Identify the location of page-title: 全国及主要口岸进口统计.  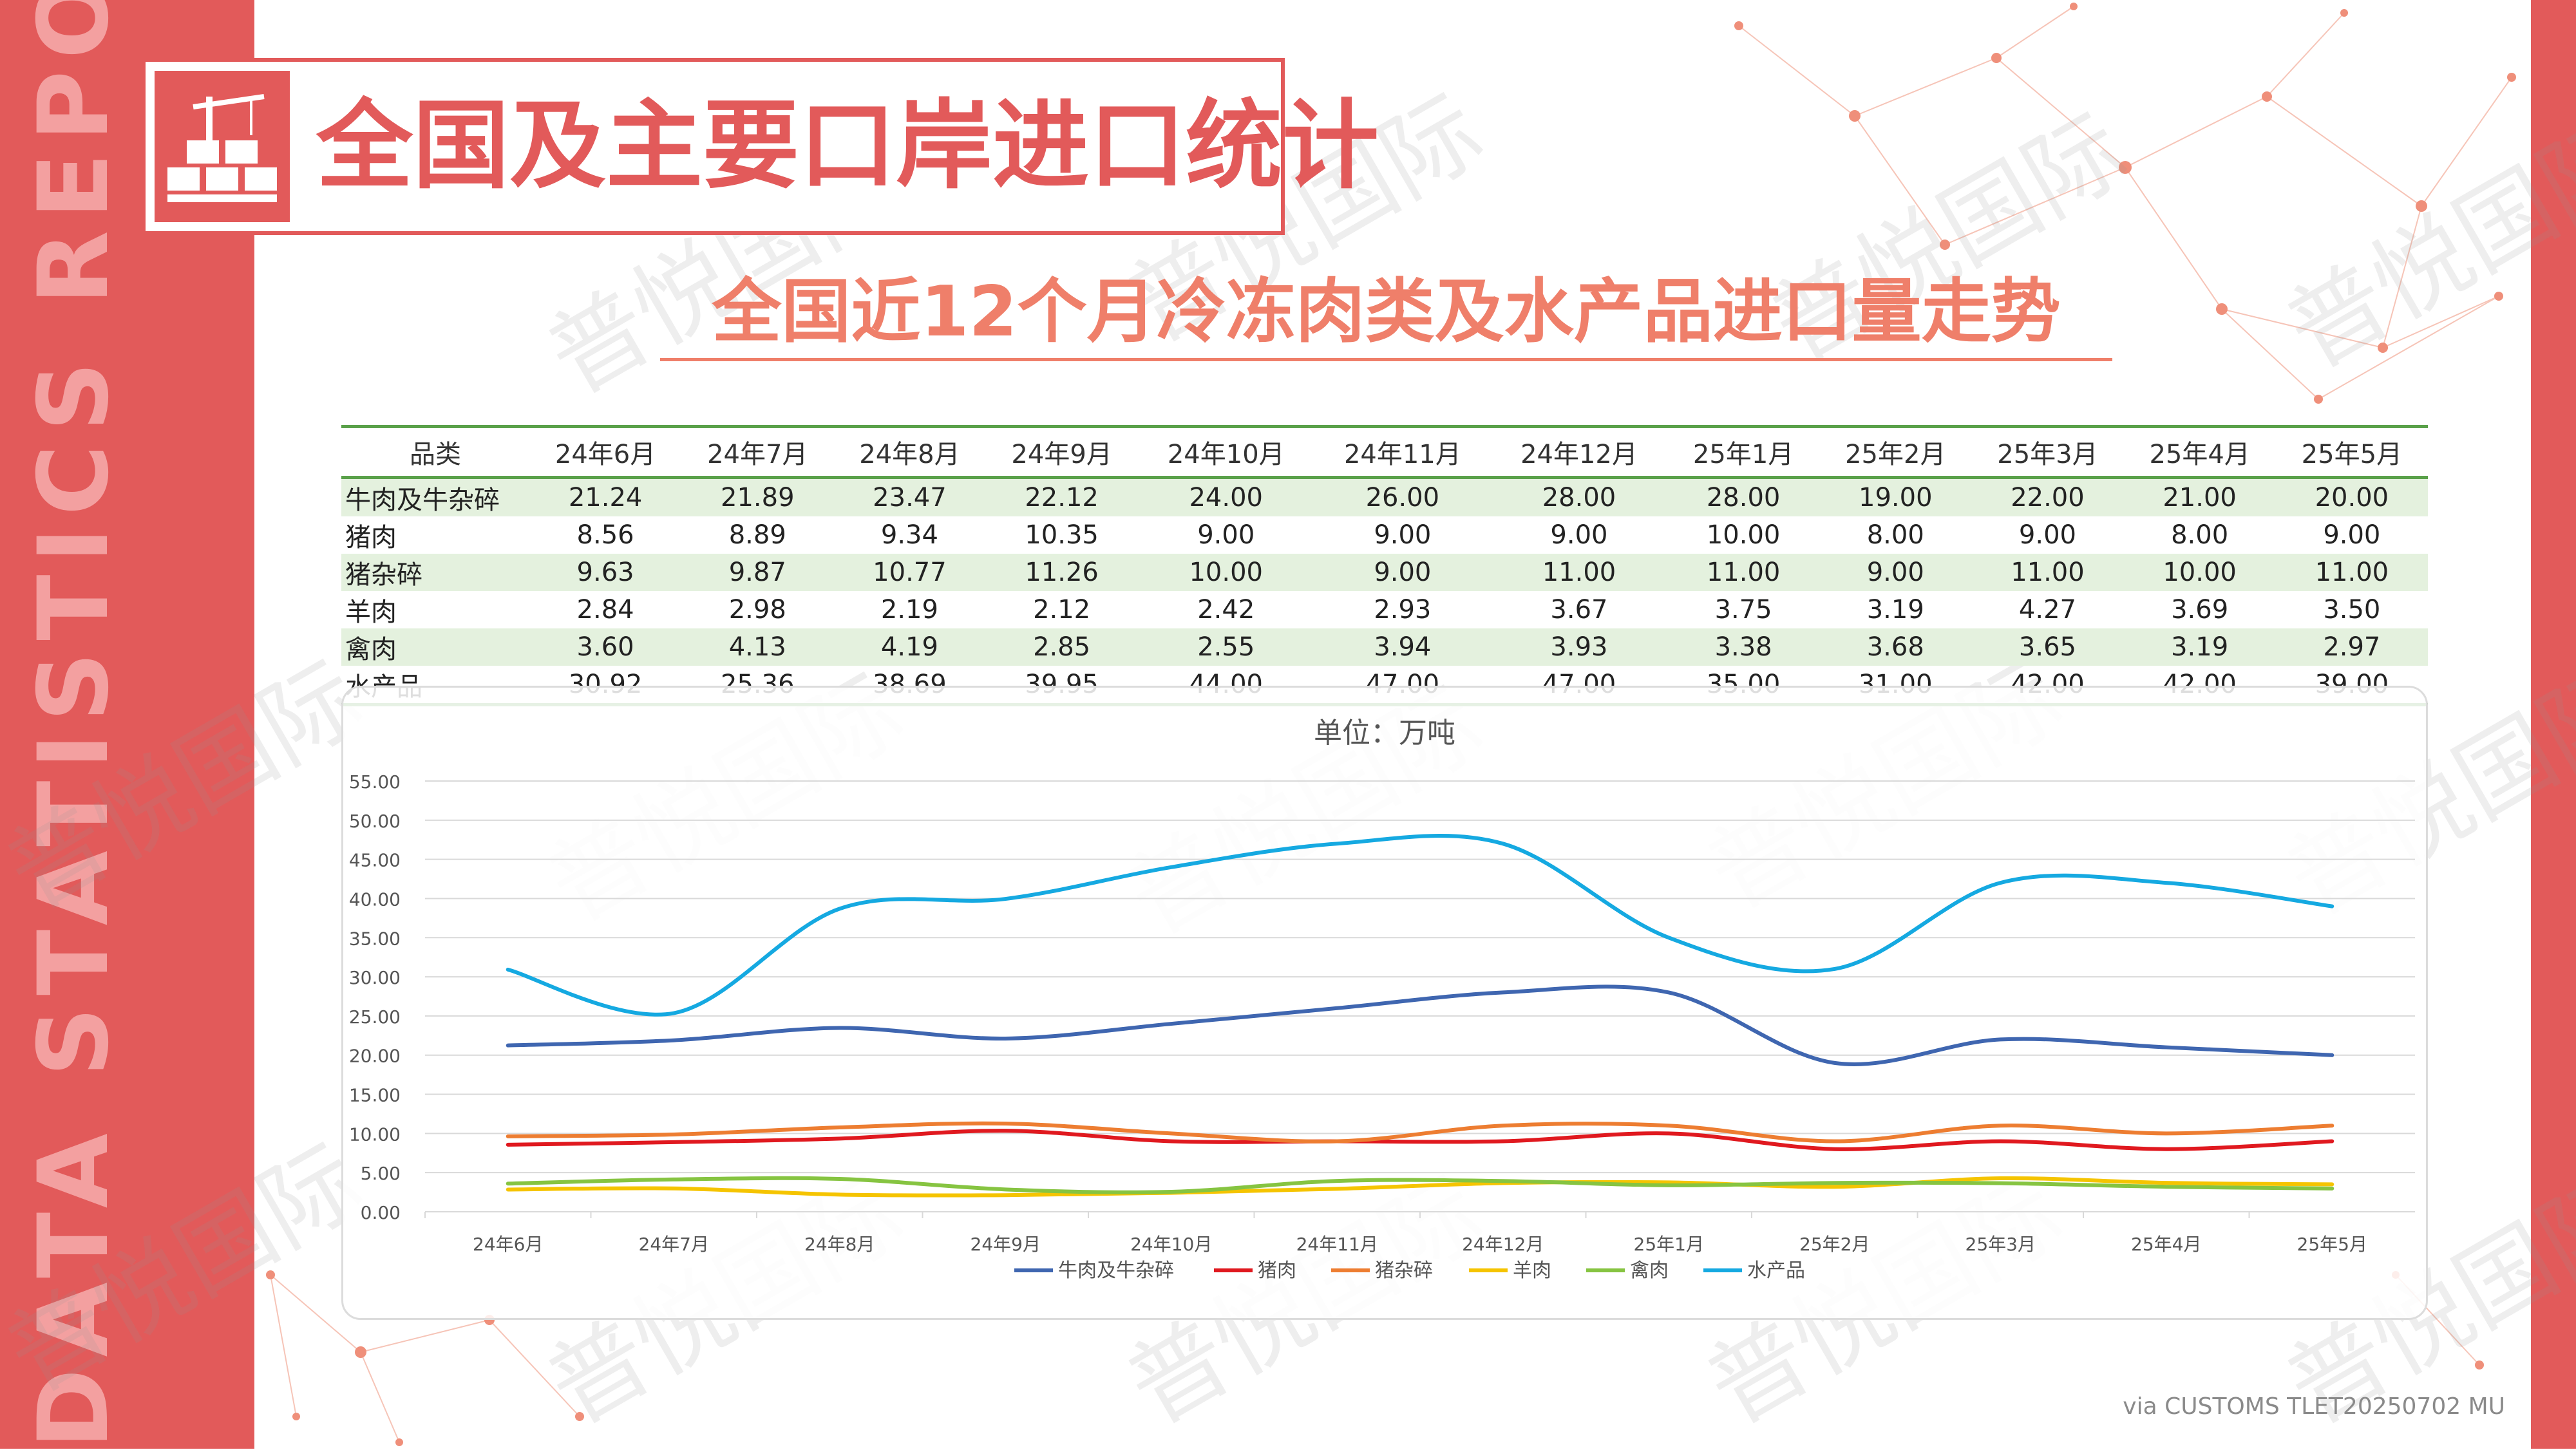
(847, 146).